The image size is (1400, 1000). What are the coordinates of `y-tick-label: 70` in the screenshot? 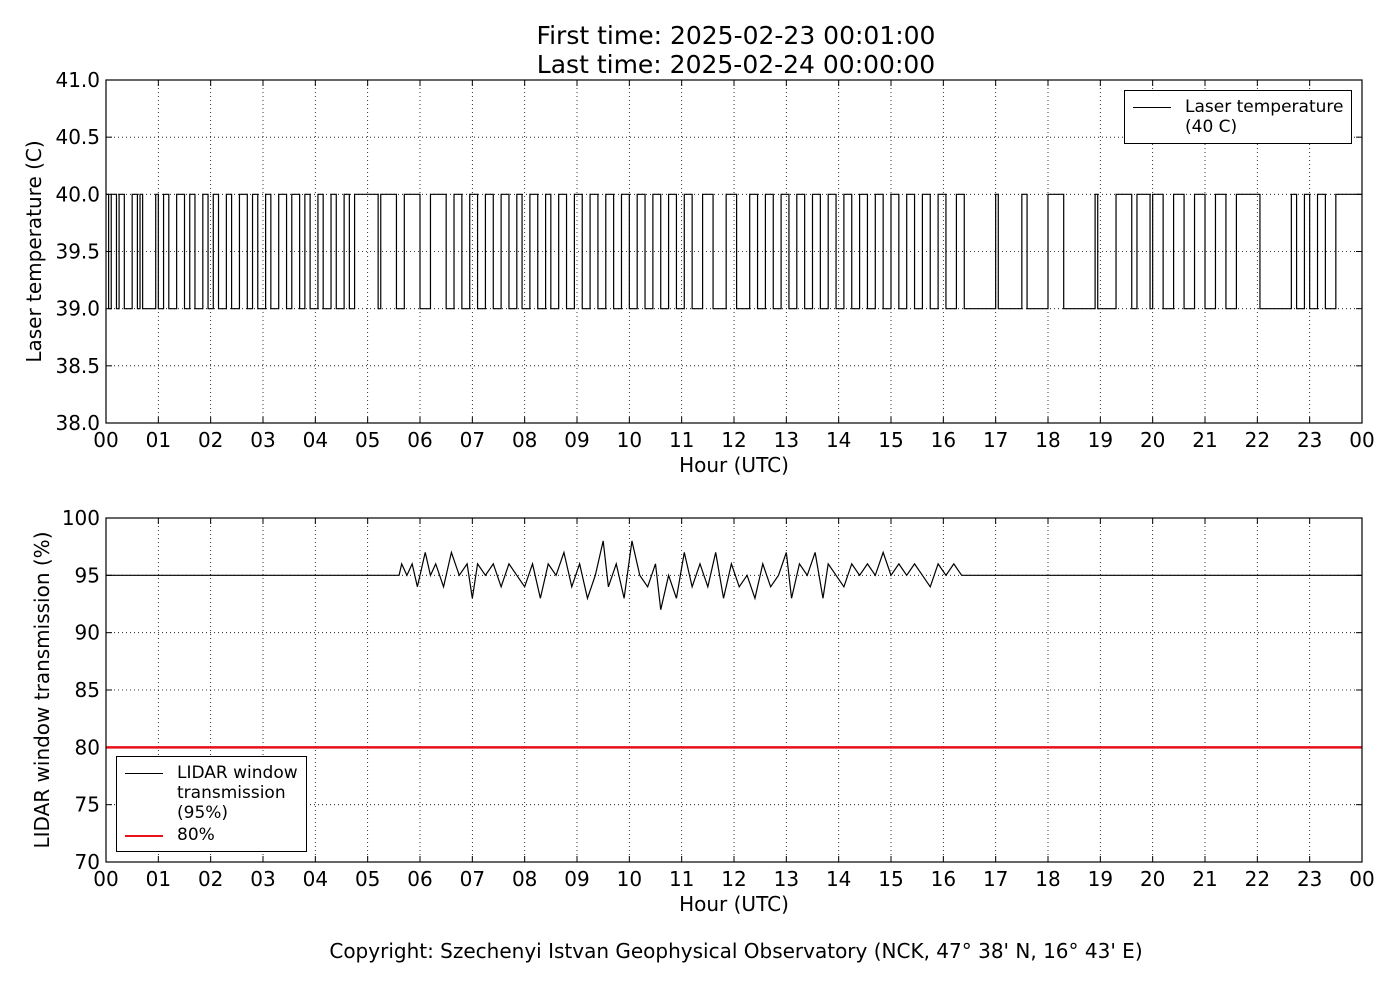 It's located at (87, 862).